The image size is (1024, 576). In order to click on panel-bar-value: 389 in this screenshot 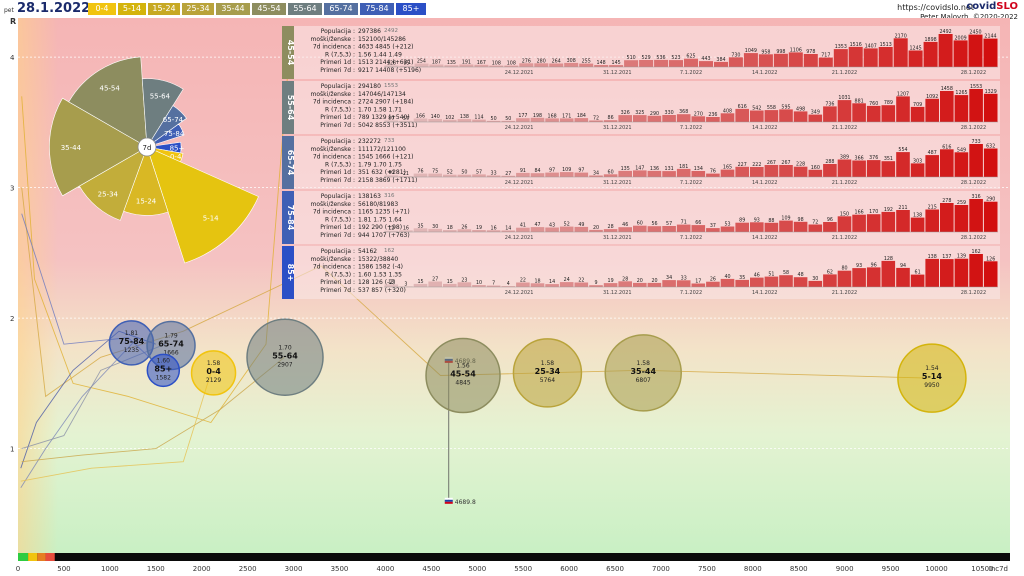, I will do `click(844, 158)`.